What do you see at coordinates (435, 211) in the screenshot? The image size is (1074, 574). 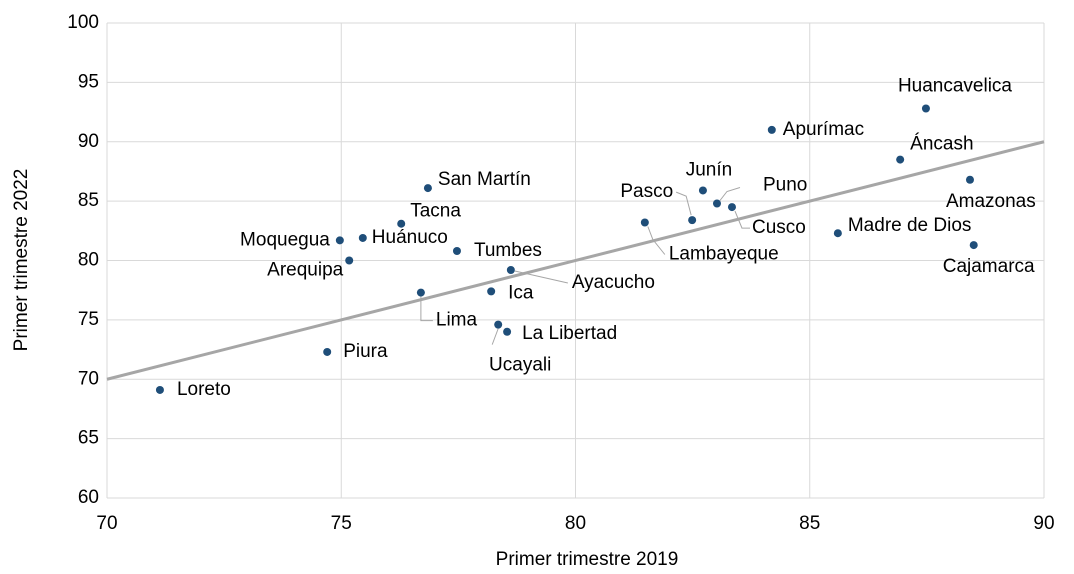 I see `point-label: Tacna` at bounding box center [435, 211].